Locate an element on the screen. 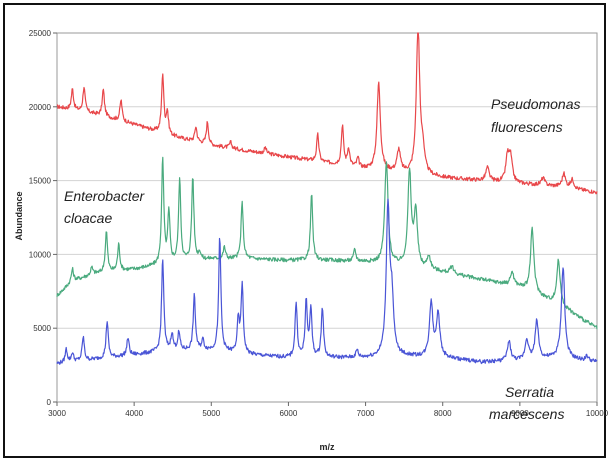 The image size is (611, 462). x-tick-label: 6000 is located at coordinates (289, 413).